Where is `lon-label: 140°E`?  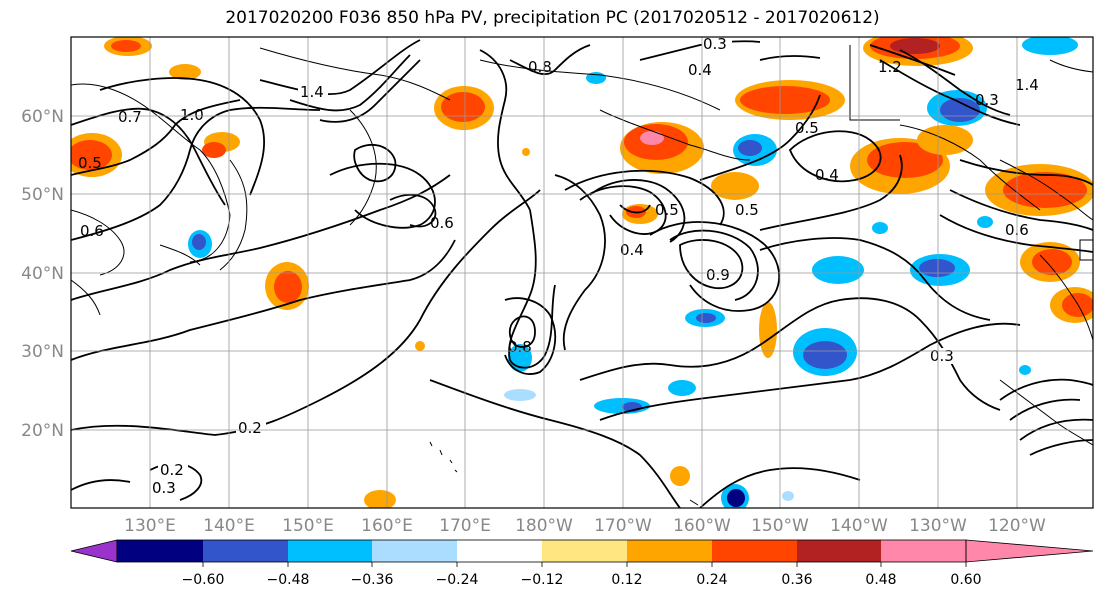
lon-label: 140°E is located at coordinates (229, 526).